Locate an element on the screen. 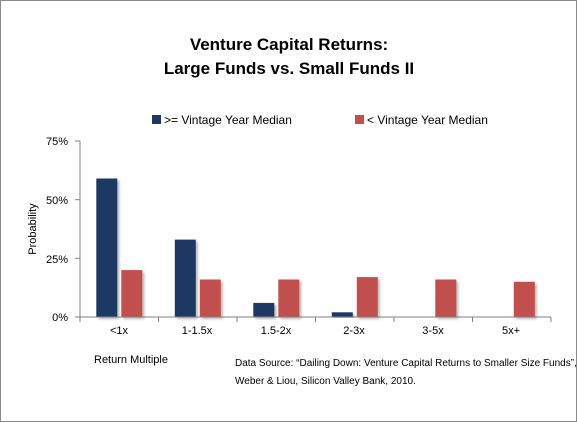 This screenshot has height=422, width=577. x-tick-label: 3-5x is located at coordinates (433, 331).